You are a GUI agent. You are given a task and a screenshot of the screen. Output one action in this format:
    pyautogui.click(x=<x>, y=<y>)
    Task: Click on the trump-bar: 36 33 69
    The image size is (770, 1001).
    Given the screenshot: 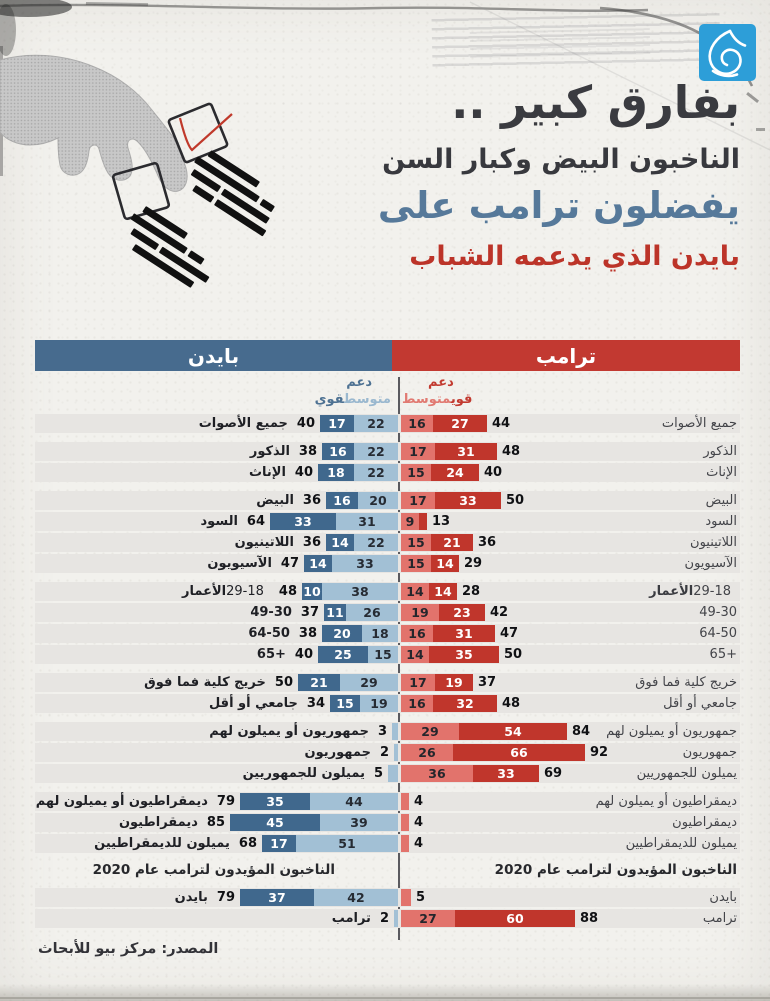 What is the action you would take?
    pyautogui.click(x=481, y=773)
    